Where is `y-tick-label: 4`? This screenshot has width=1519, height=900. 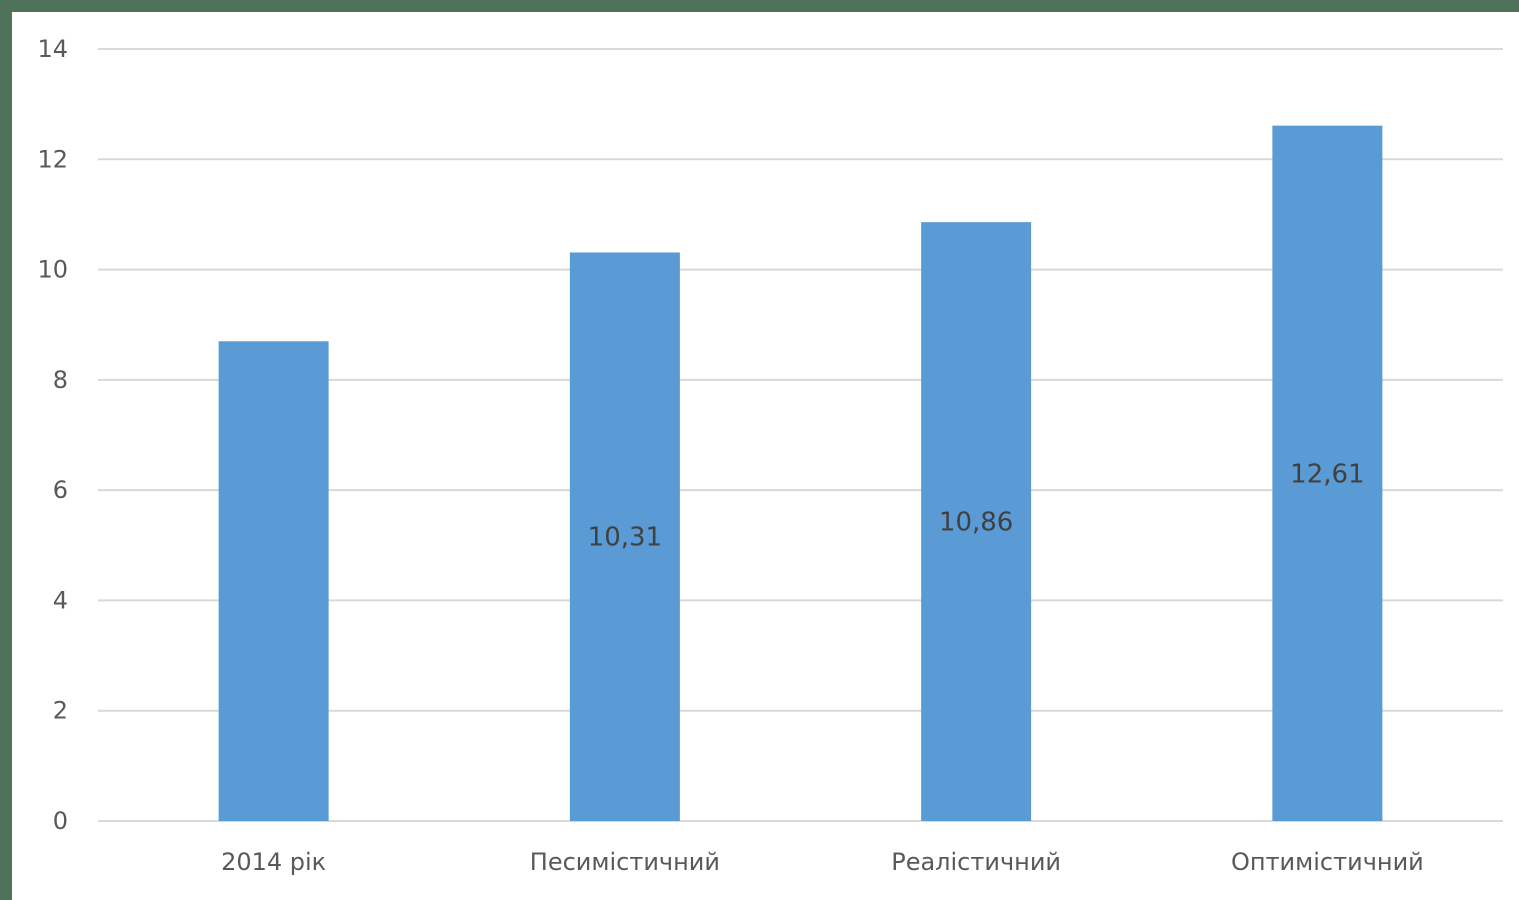 y-tick-label: 4 is located at coordinates (60, 600).